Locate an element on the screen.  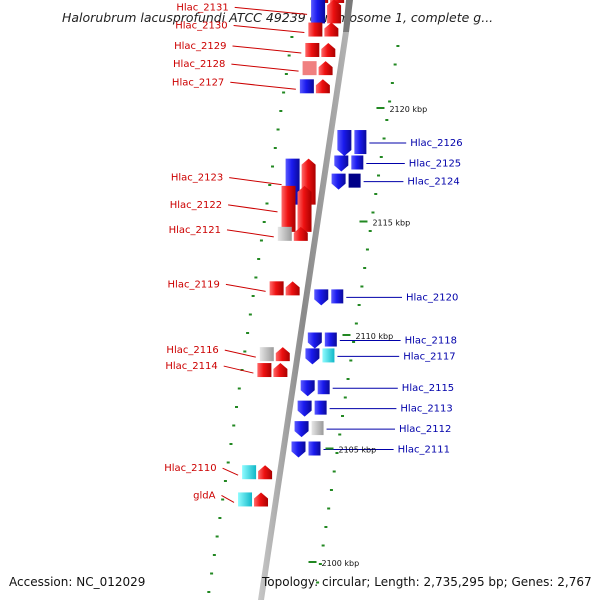
gene-label-reverse: Hlac_2110 is located at coordinates (190, 468).